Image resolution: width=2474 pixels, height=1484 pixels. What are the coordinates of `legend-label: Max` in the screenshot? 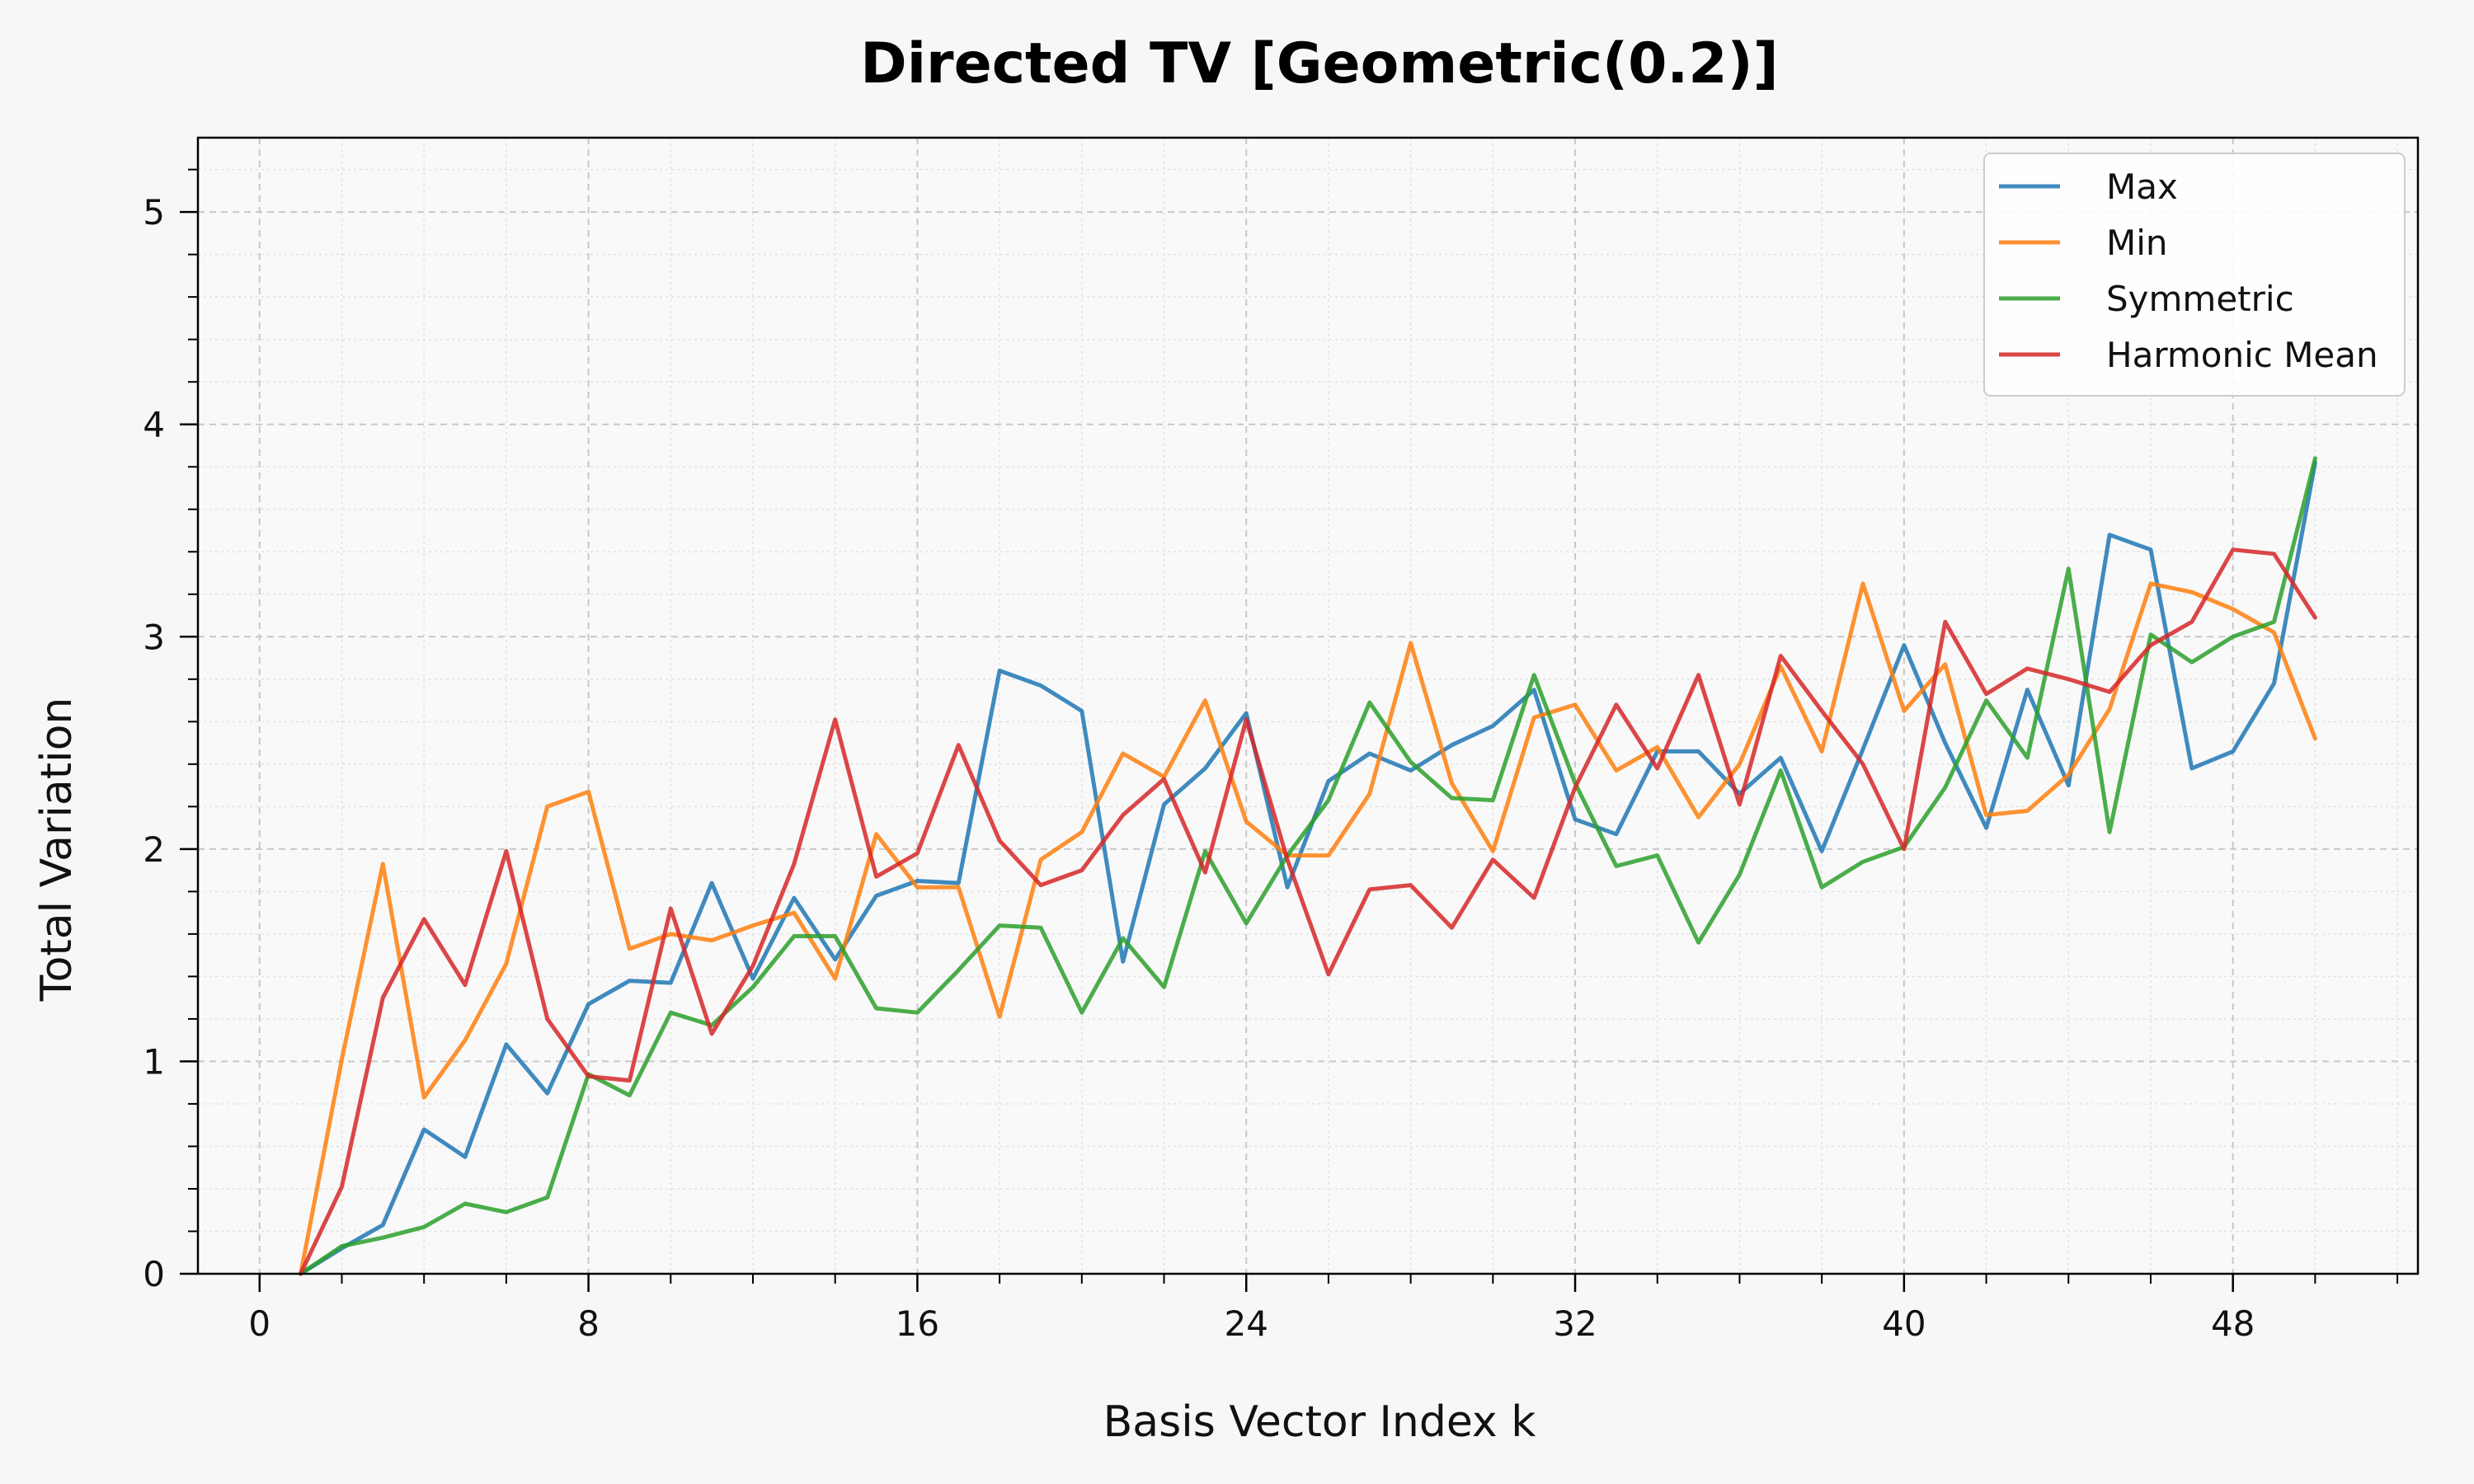 It's located at (2142, 187).